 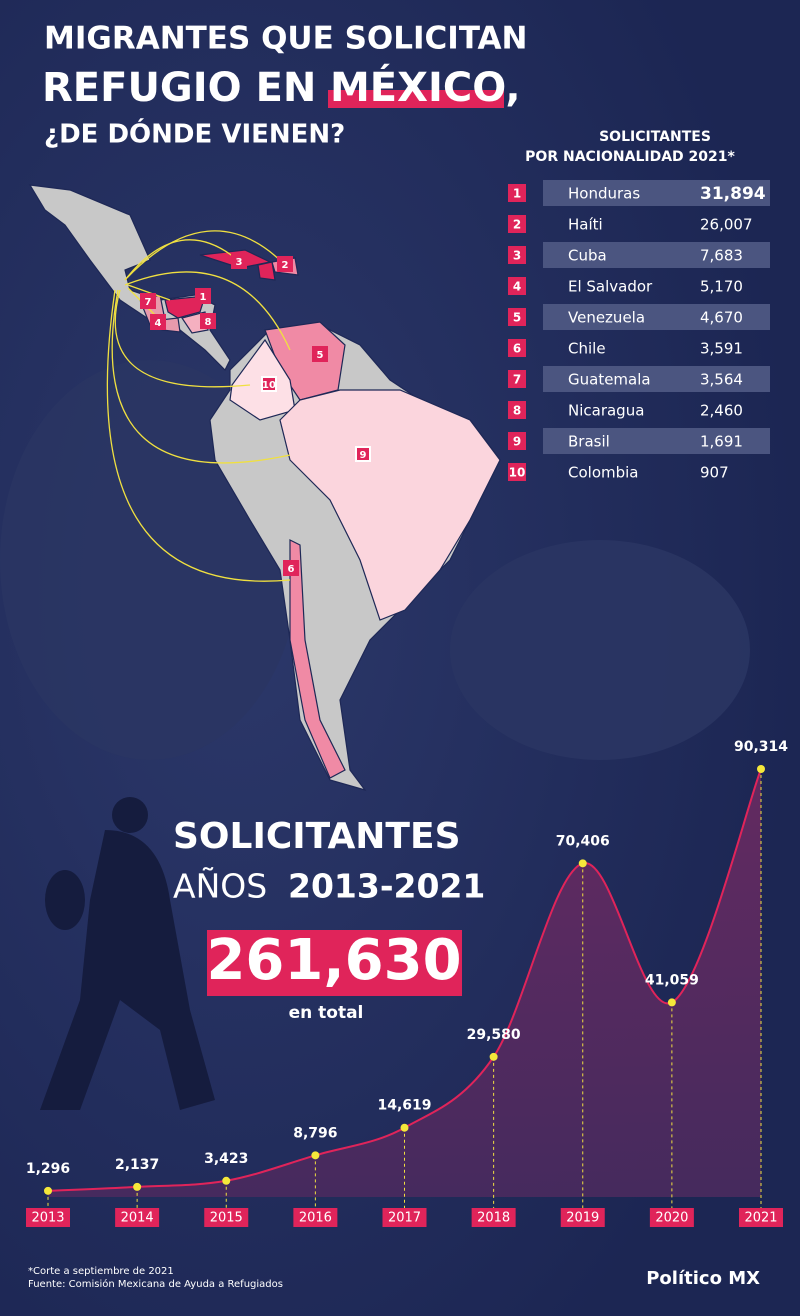 I want to click on value: 2,460, so click(x=721, y=411).